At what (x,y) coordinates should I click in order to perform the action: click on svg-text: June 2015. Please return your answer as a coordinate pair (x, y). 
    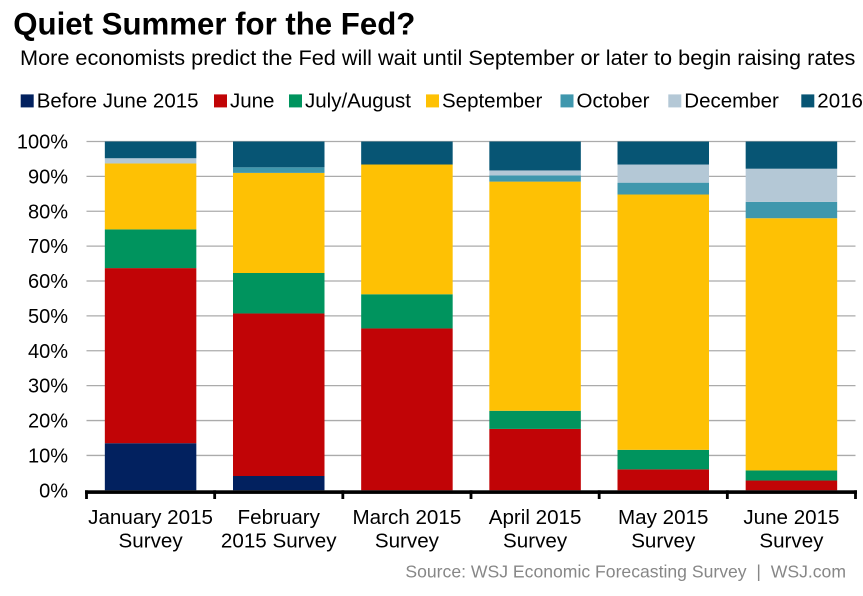
    Looking at the image, I should click on (791, 517).